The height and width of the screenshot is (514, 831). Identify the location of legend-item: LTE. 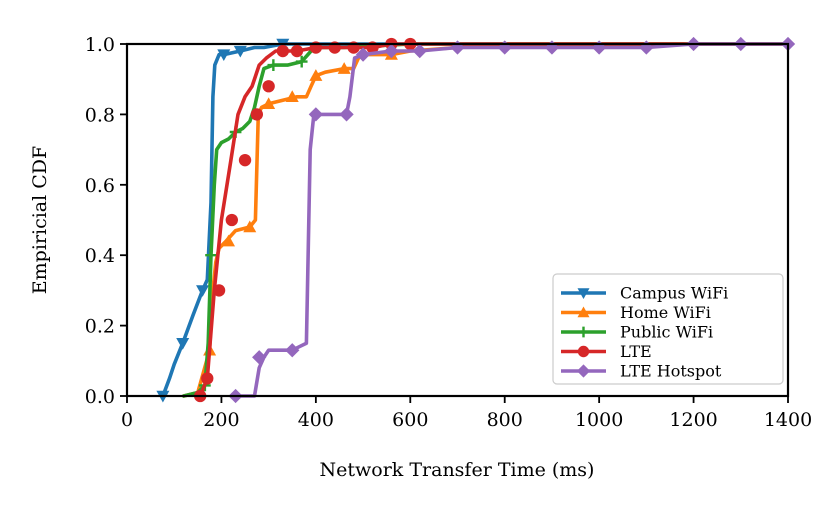
(606, 351).